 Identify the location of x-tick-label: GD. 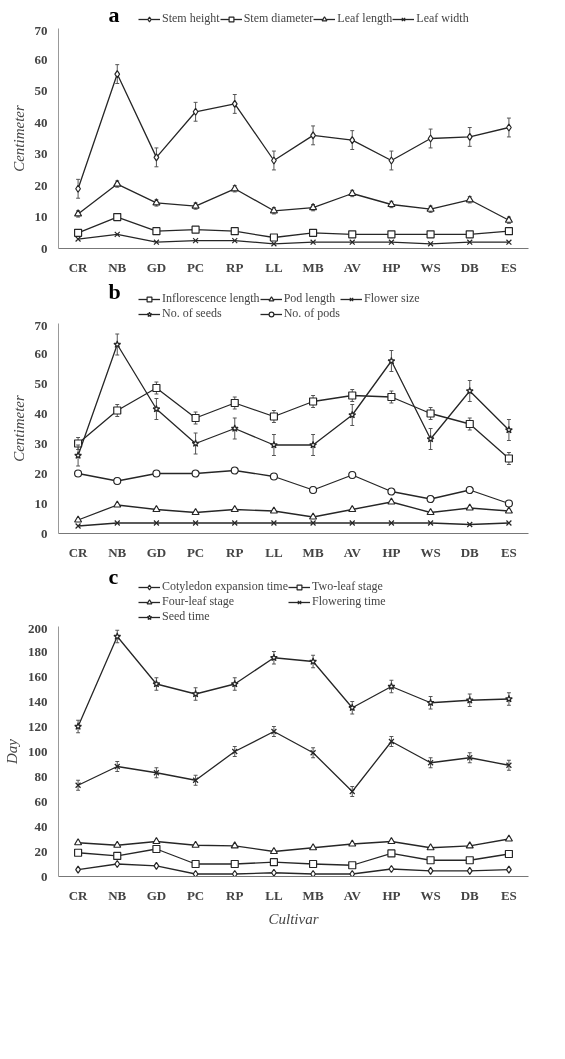
(156, 552).